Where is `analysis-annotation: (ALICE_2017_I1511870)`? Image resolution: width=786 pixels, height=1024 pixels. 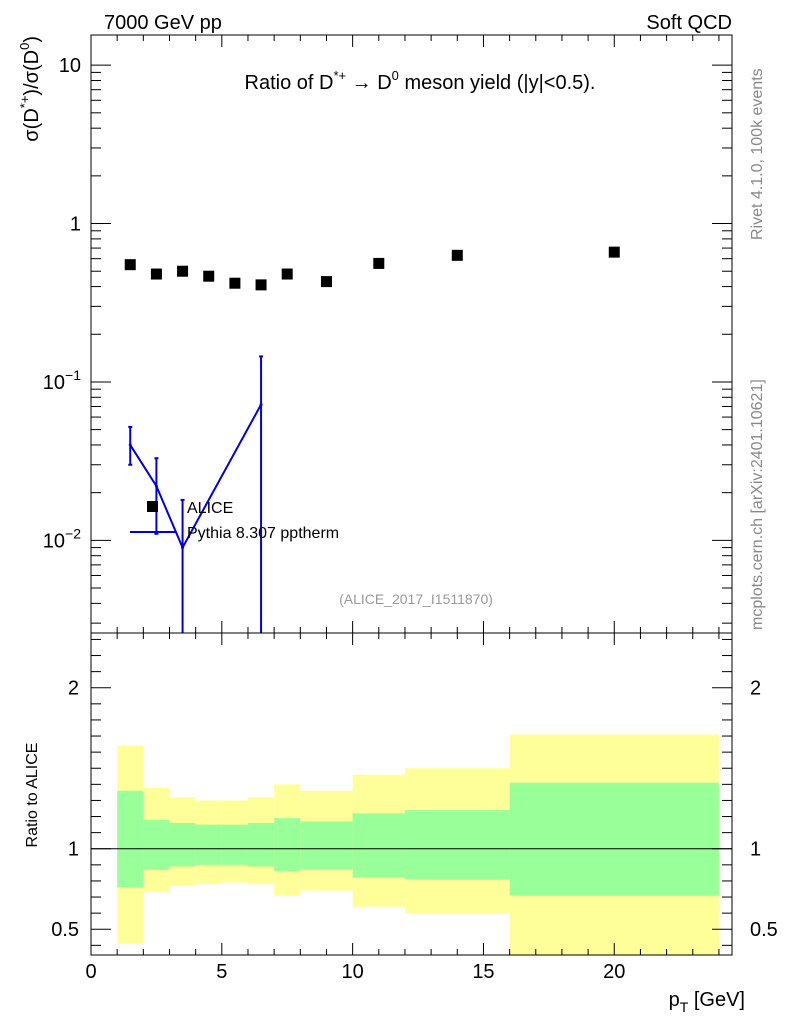
analysis-annotation: (ALICE_2017_I1511870) is located at coordinates (416, 599).